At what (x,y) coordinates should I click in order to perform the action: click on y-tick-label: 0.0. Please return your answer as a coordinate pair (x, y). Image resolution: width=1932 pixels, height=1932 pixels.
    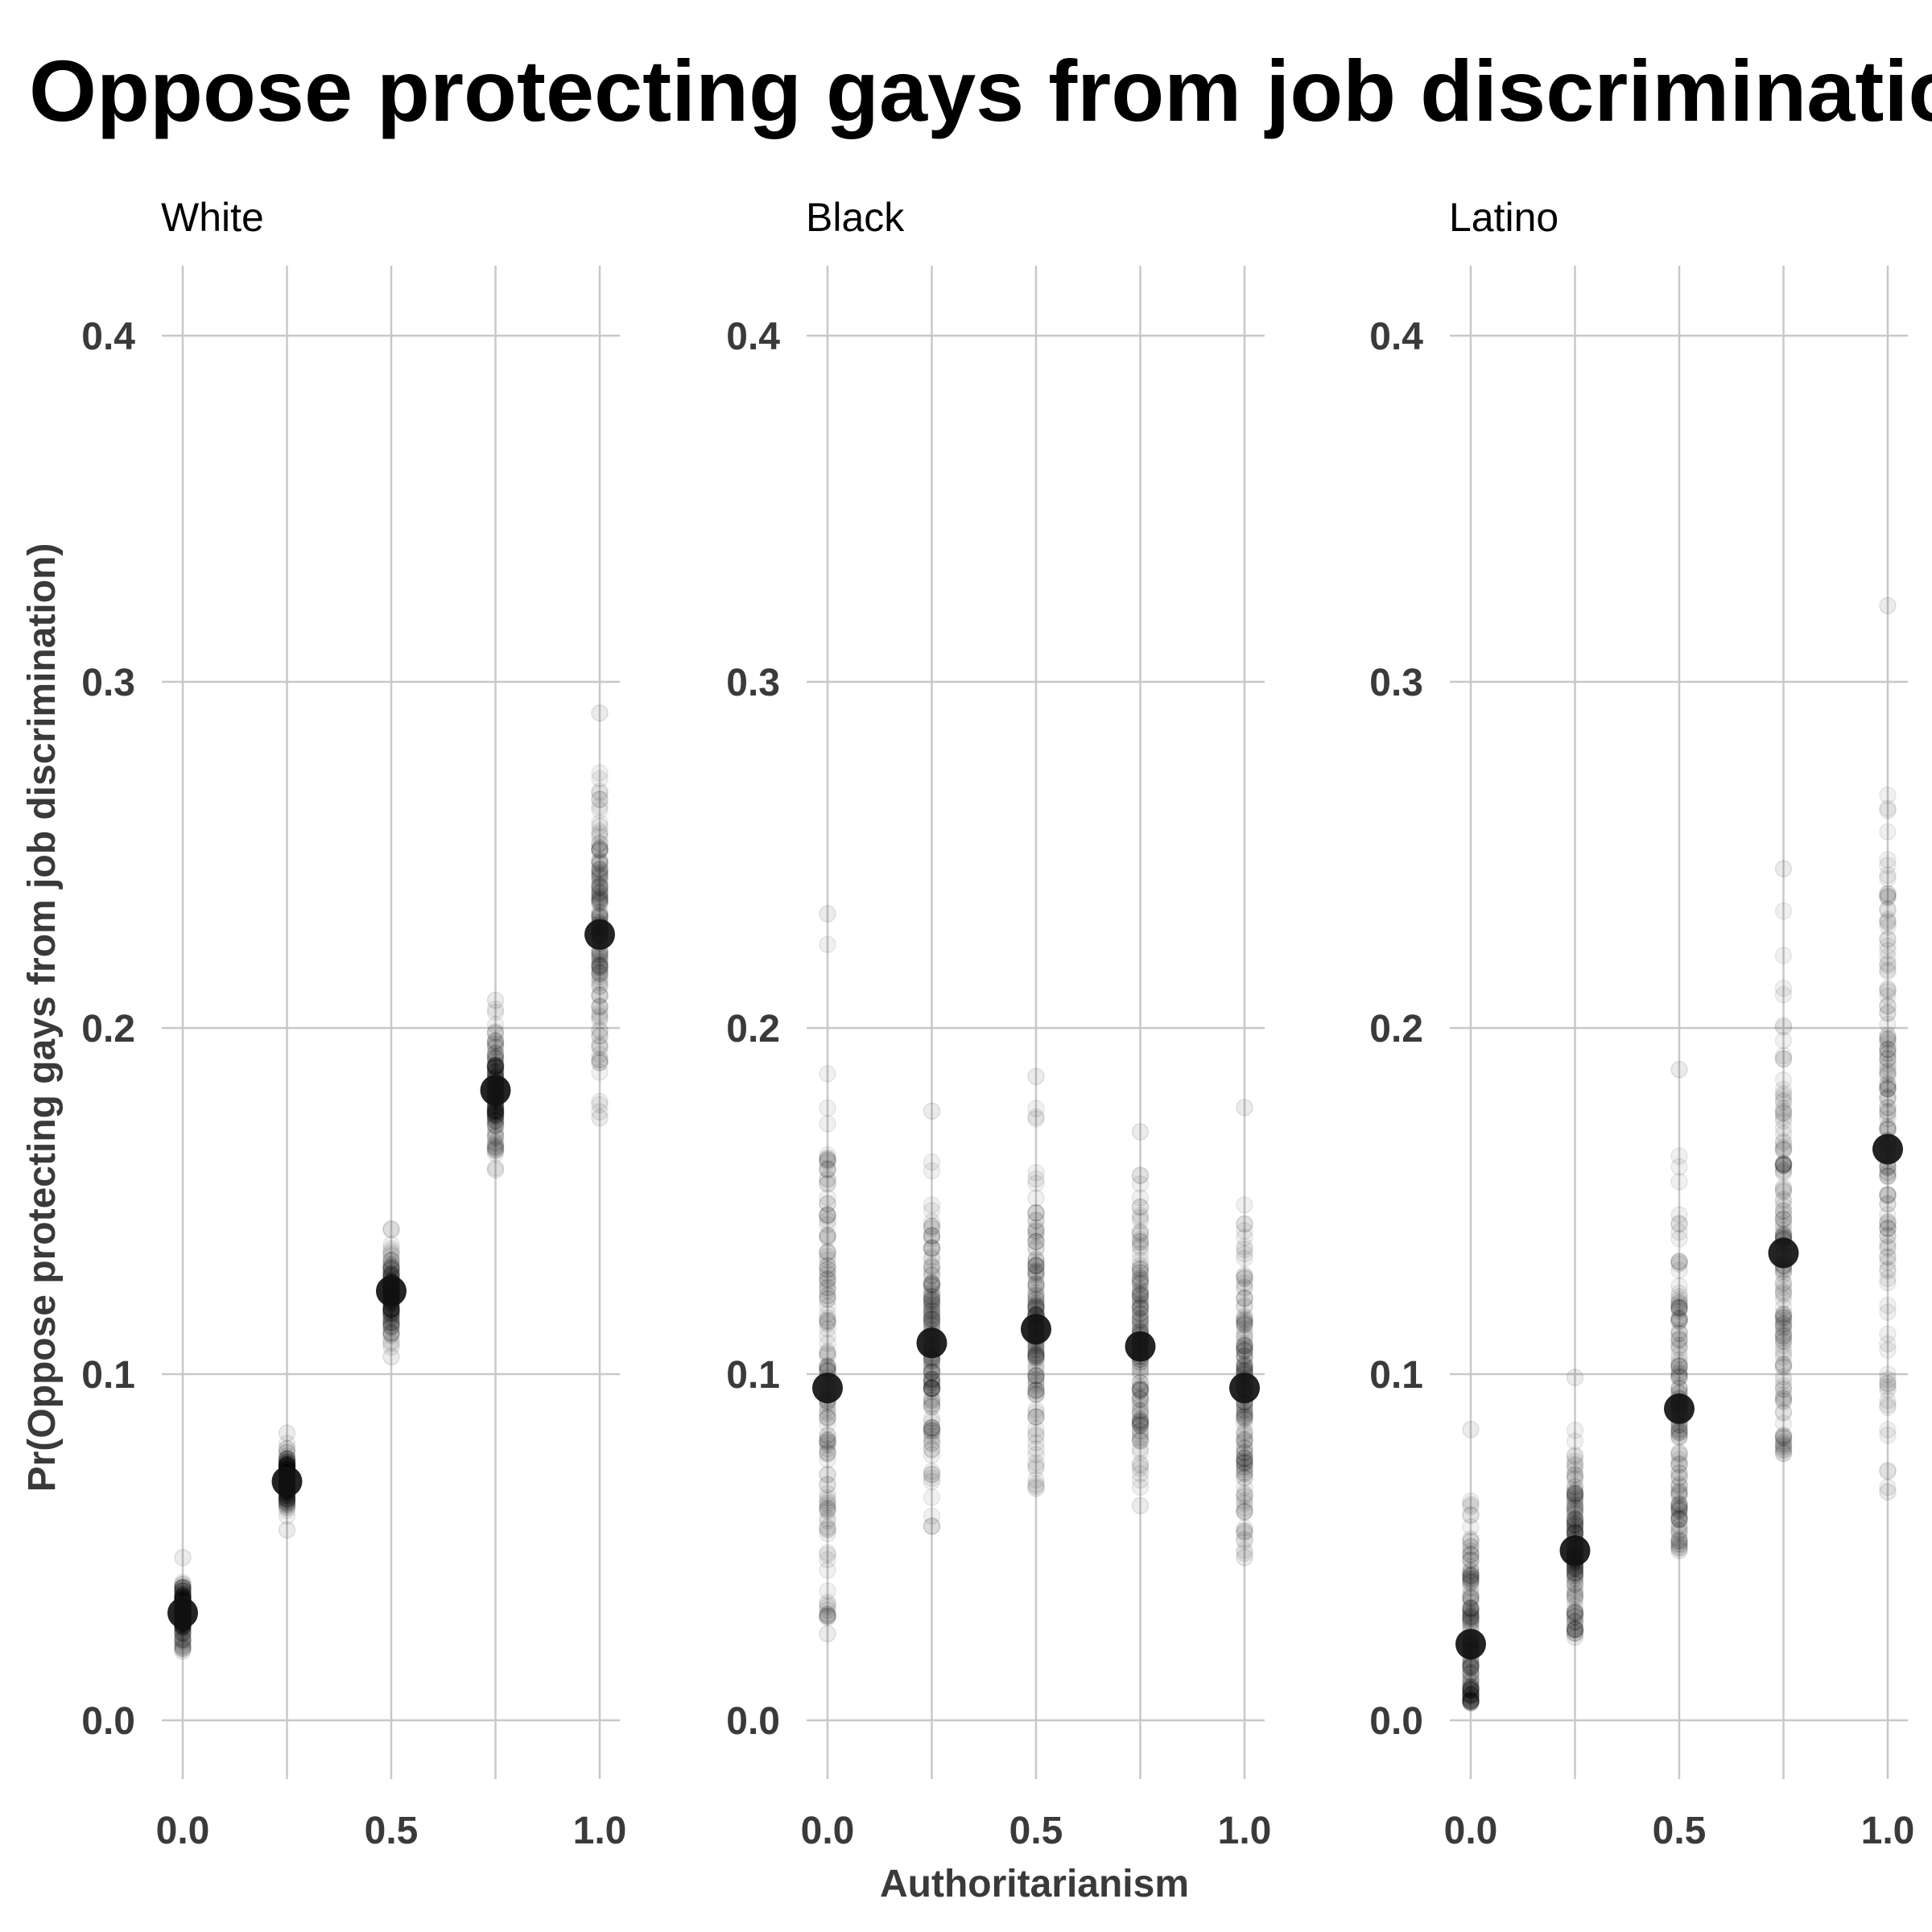
    Looking at the image, I should click on (108, 1721).